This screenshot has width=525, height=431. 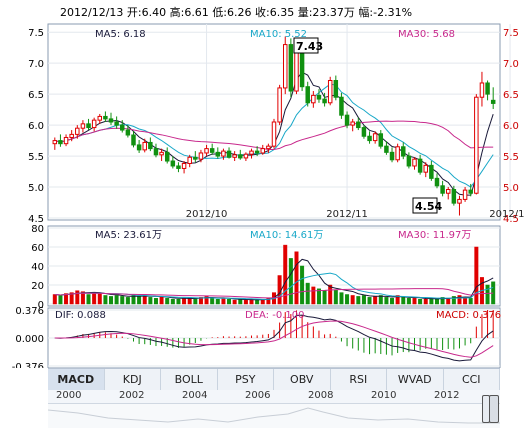 I want to click on timeline-year-label: 2006, so click(x=258, y=395).